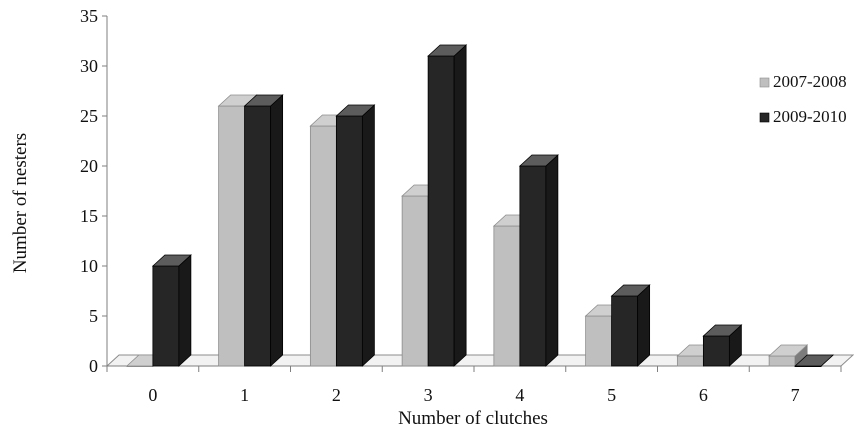 The image size is (854, 432). What do you see at coordinates (428, 395) in the screenshot?
I see `x-tick-label: 3` at bounding box center [428, 395].